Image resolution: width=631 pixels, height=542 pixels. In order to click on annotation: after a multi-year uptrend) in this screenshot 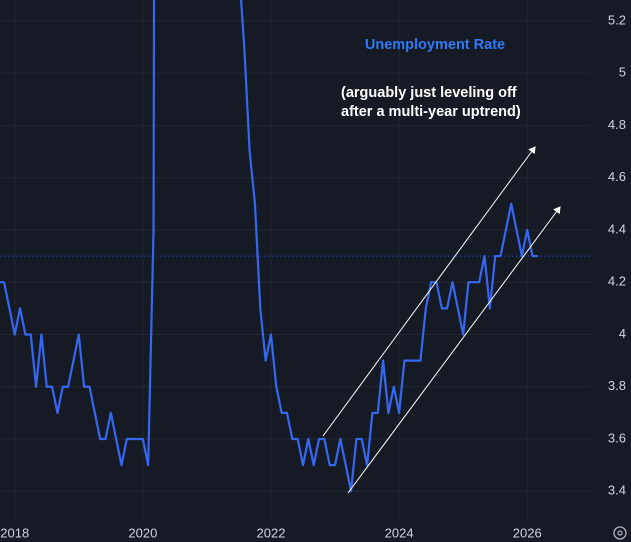, I will do `click(431, 112)`.